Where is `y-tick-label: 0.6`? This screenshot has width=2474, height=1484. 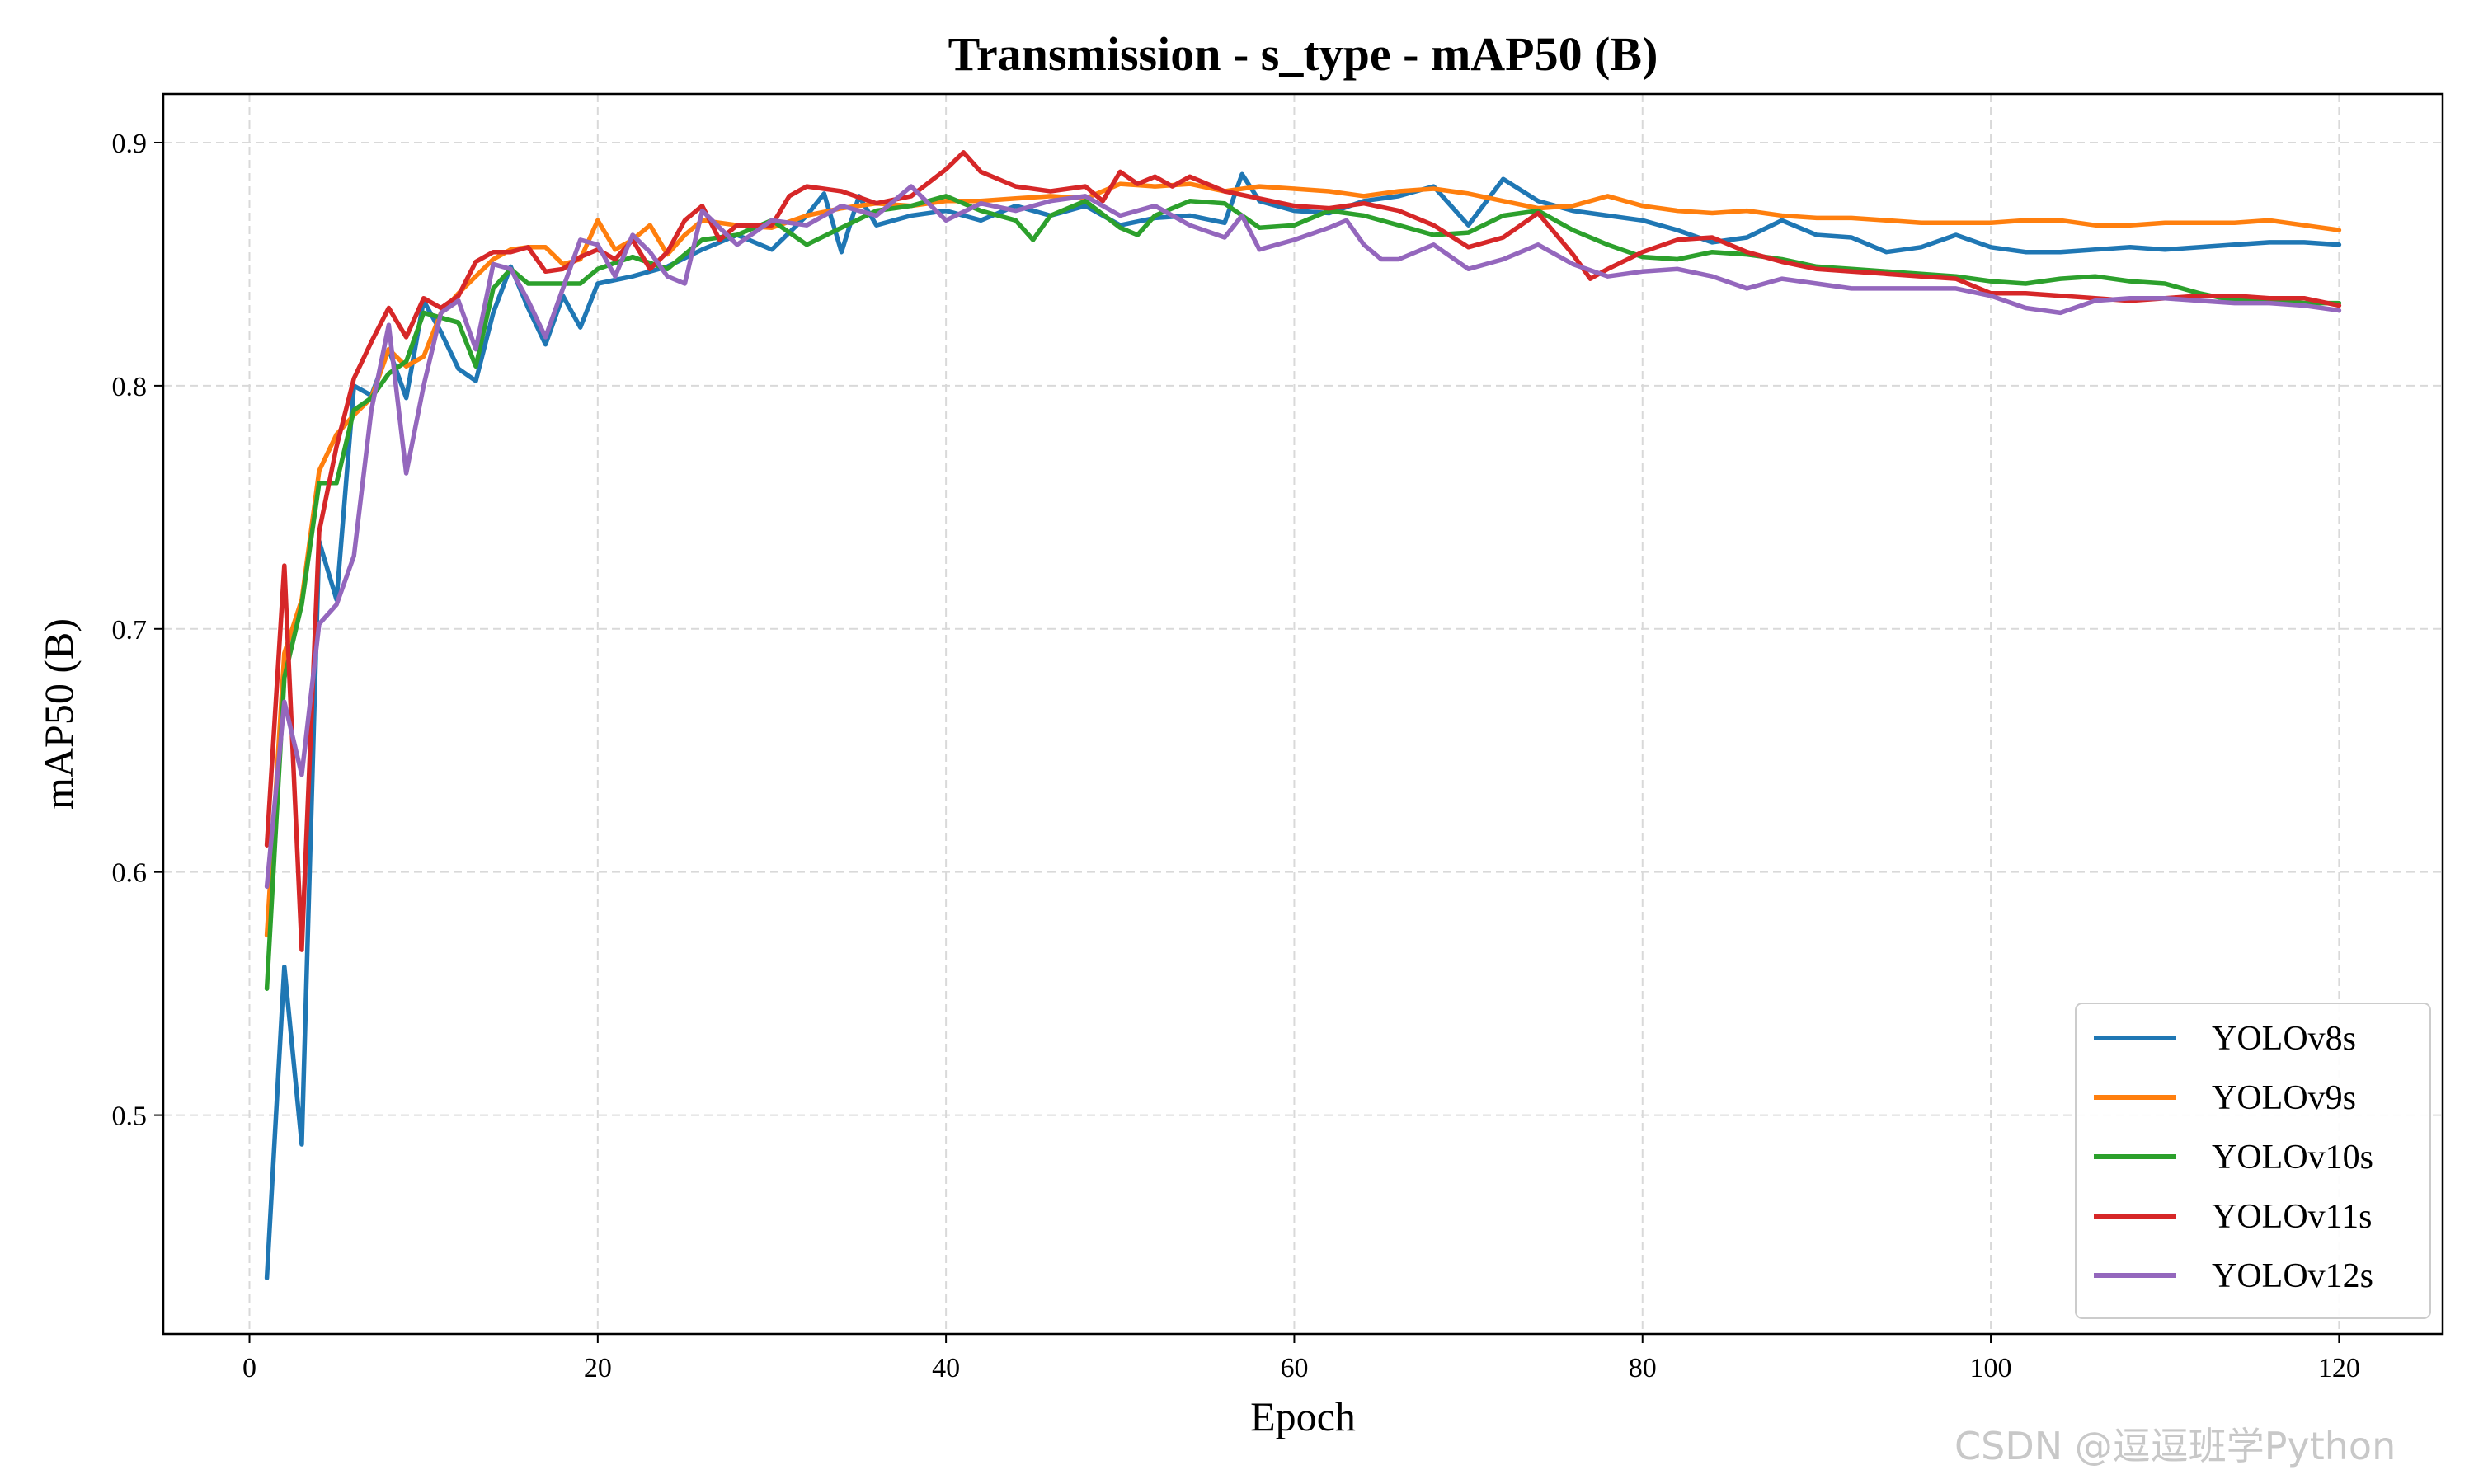
y-tick-label: 0.6 is located at coordinates (130, 873).